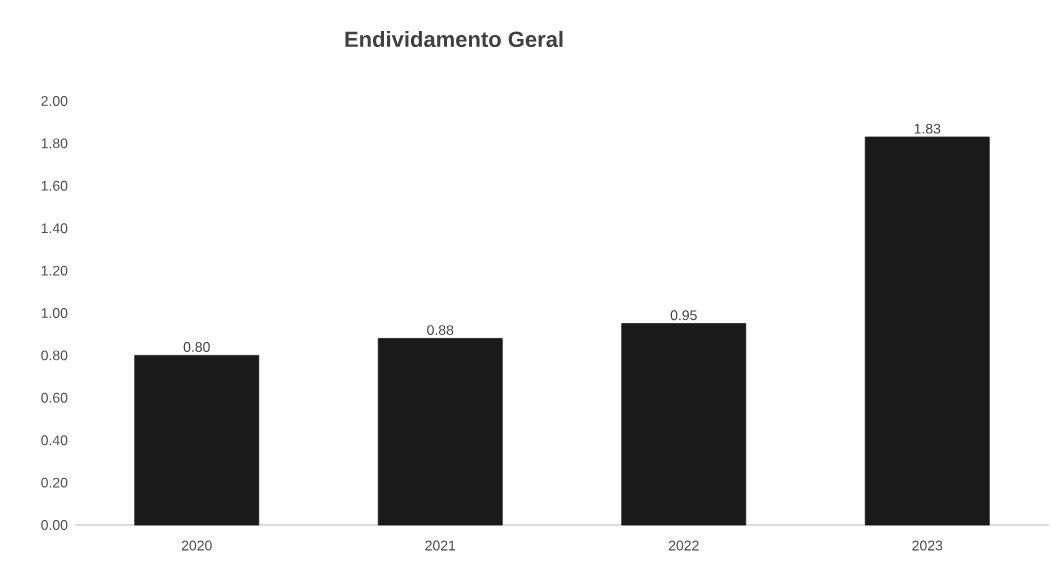 This screenshot has width=1052, height=567. What do you see at coordinates (454, 39) in the screenshot?
I see `chart-title: Endividamento Geral` at bounding box center [454, 39].